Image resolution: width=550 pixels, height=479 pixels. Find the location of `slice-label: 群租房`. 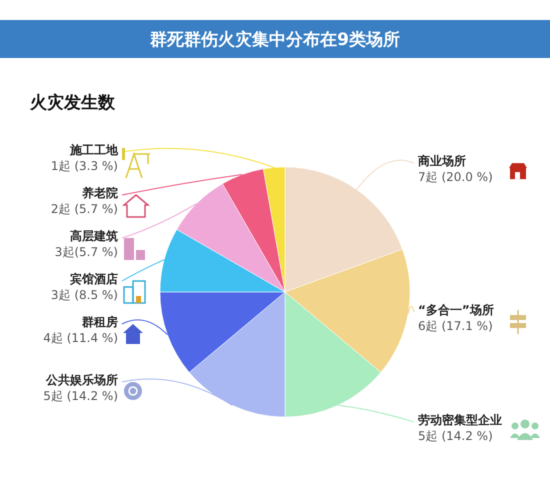

slice-label: 群租房 is located at coordinates (99, 322).